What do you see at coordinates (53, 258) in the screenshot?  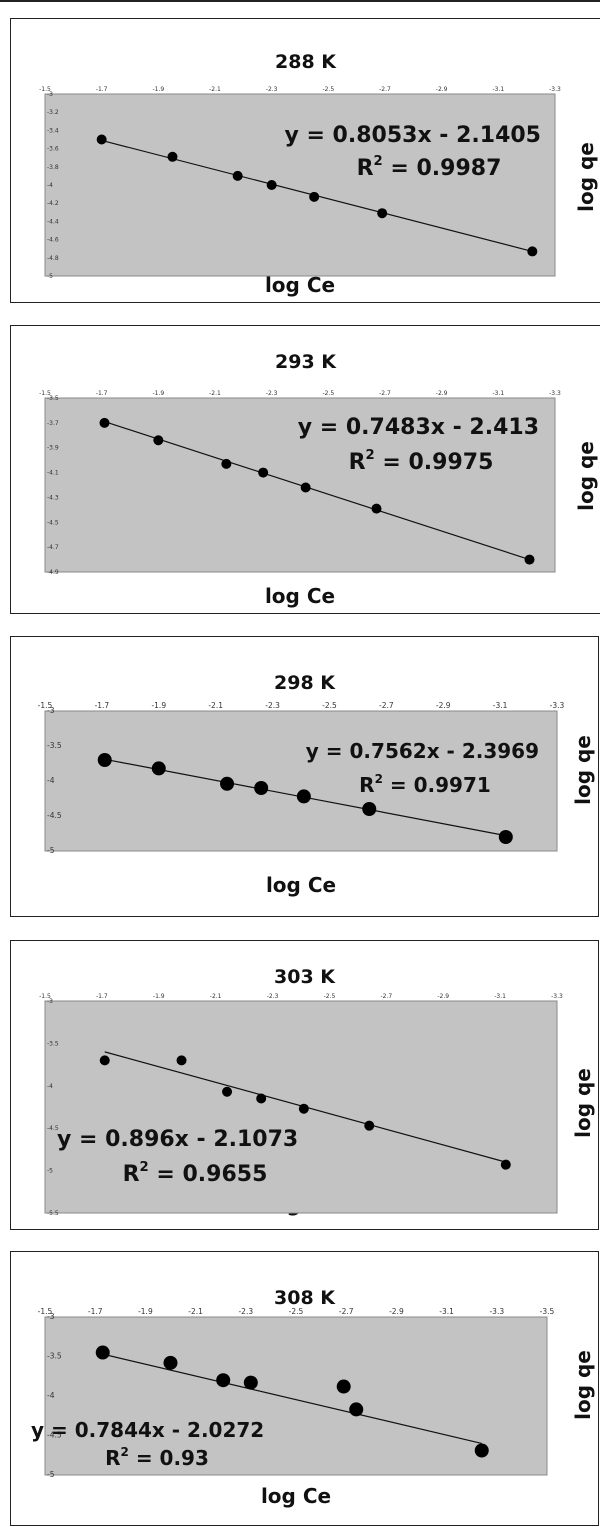 I see `y-tick-label: -4.8` at bounding box center [53, 258].